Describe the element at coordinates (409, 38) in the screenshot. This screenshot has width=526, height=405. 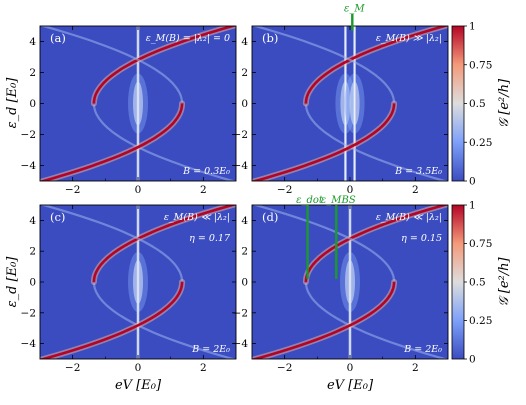
I see `annotation-top: ε_M(B) ≫ |λ₂|` at that location.